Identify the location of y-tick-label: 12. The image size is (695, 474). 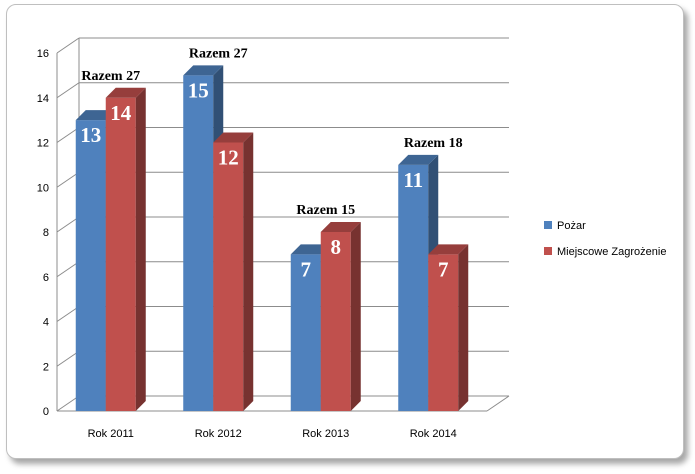
(43, 144).